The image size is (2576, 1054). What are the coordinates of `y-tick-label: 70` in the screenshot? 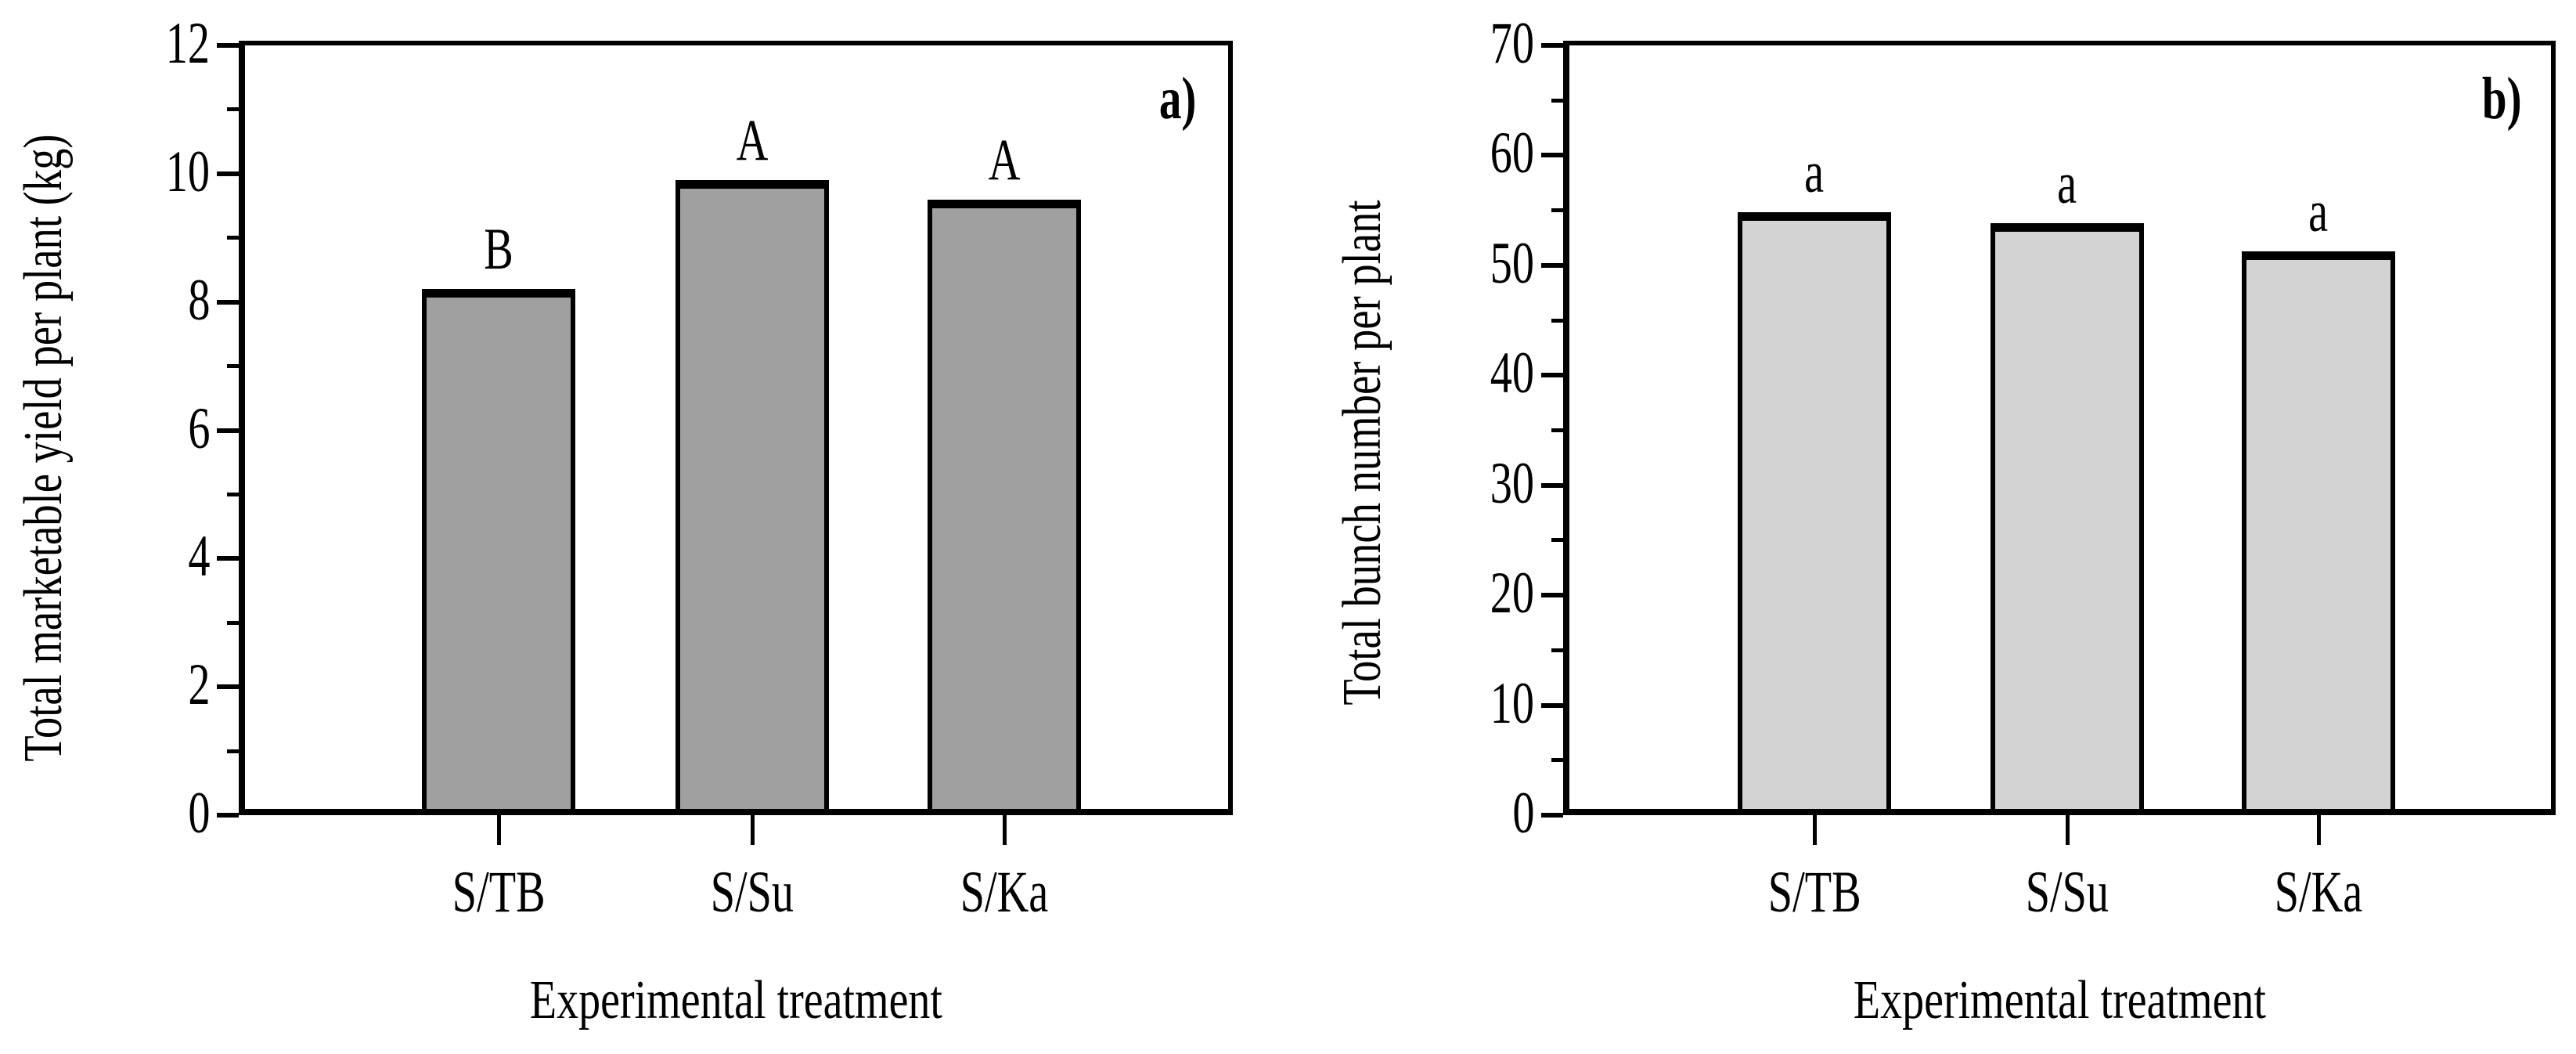 It's located at (1512, 43).